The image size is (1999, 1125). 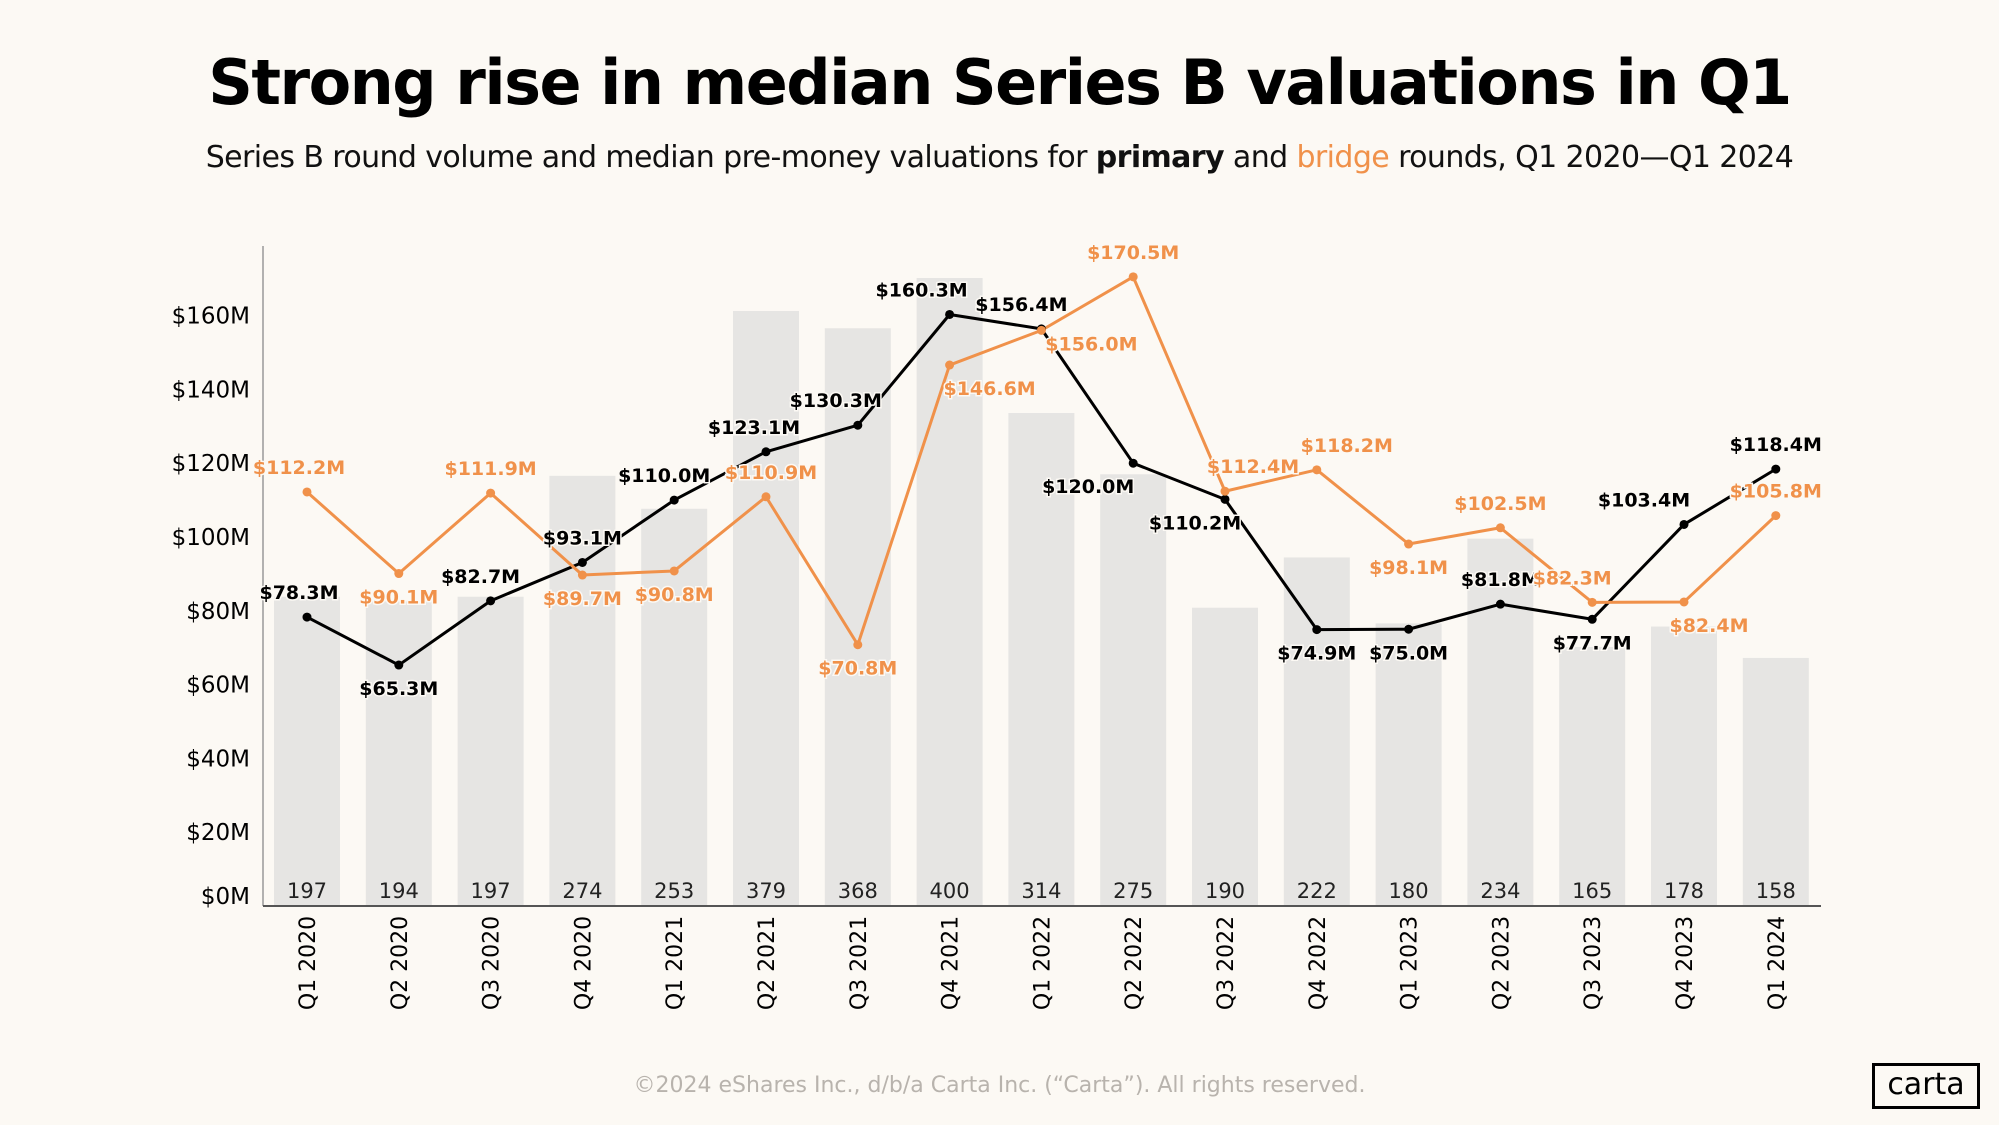 What do you see at coordinates (1593, 963) in the screenshot?
I see `x-tick-label: Q3 2023` at bounding box center [1593, 963].